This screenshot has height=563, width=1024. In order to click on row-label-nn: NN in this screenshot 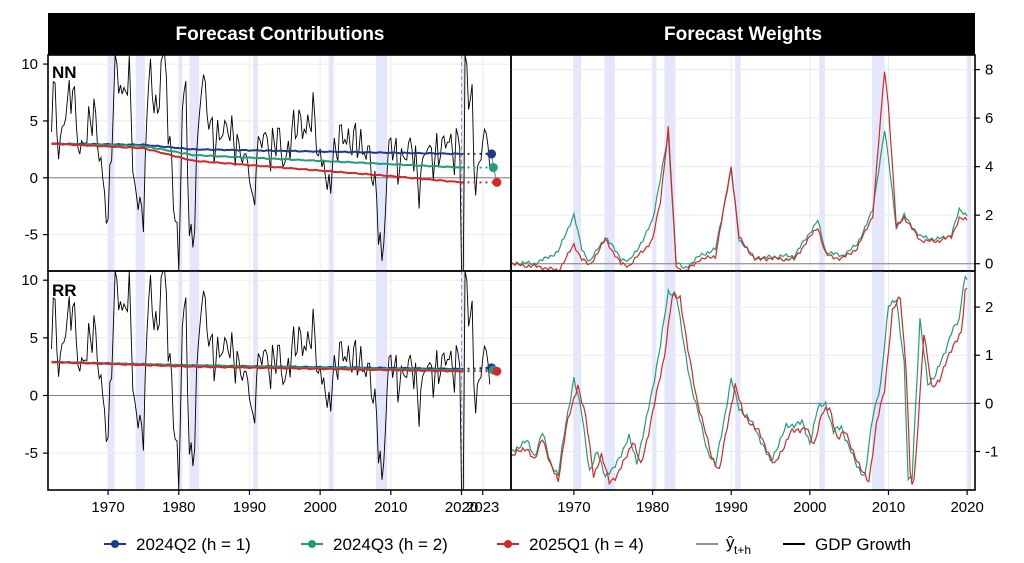, I will do `click(64, 72)`.